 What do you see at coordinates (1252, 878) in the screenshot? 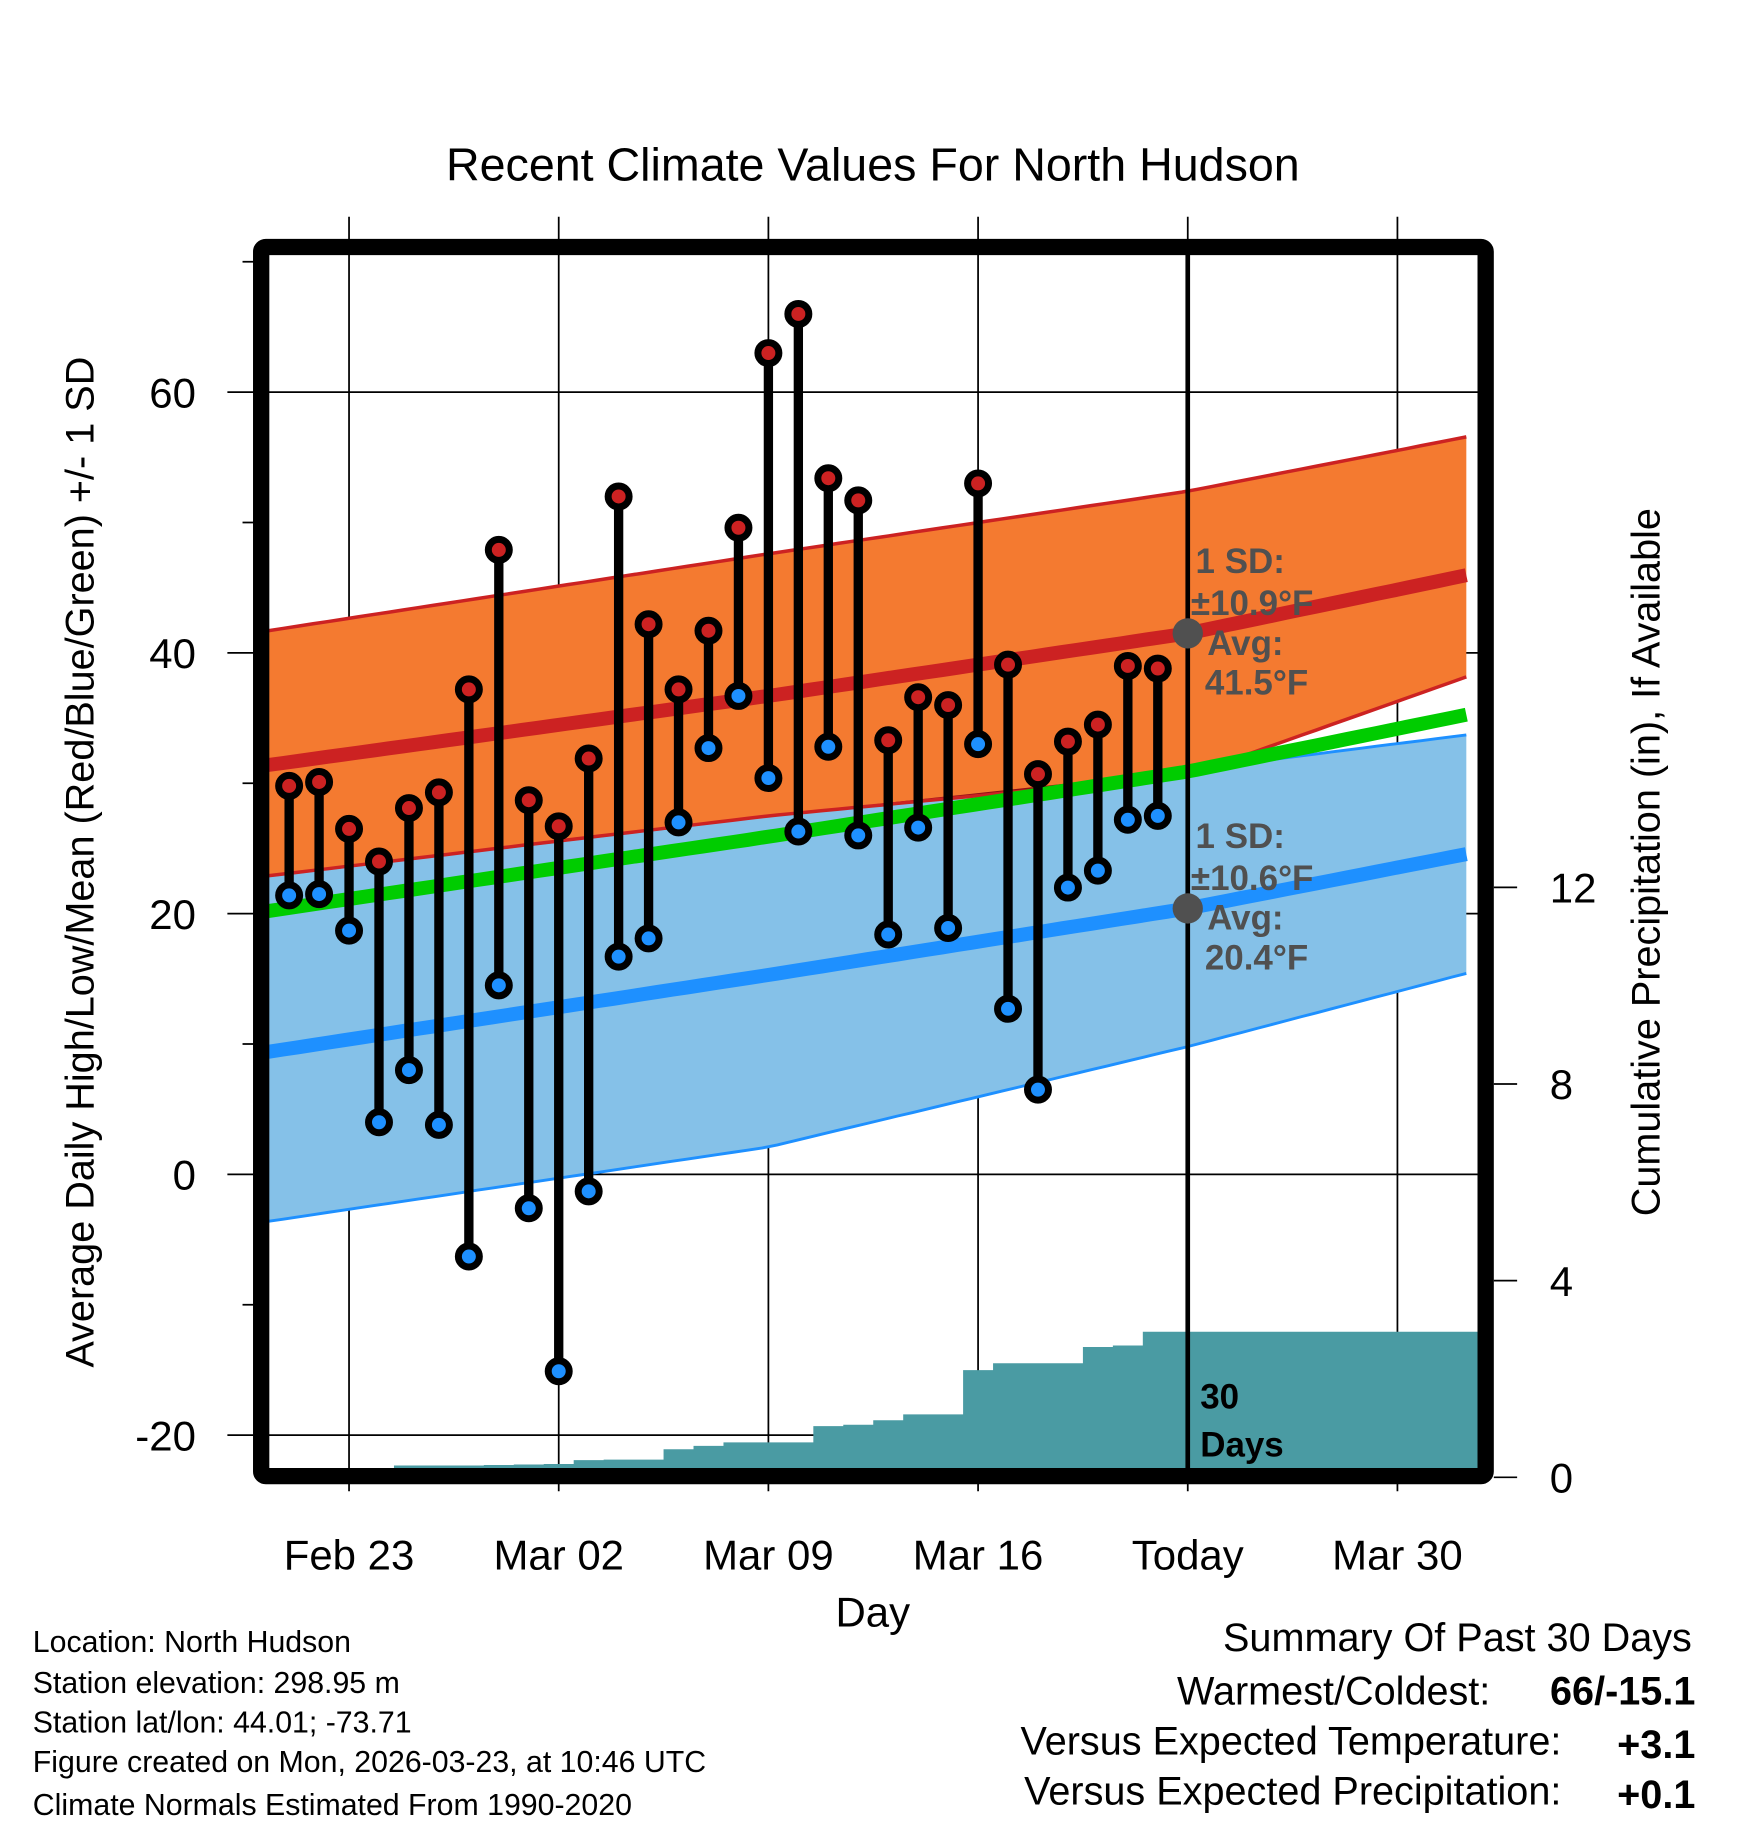
I see `low-sd-value: ±10.6°F` at bounding box center [1252, 878].